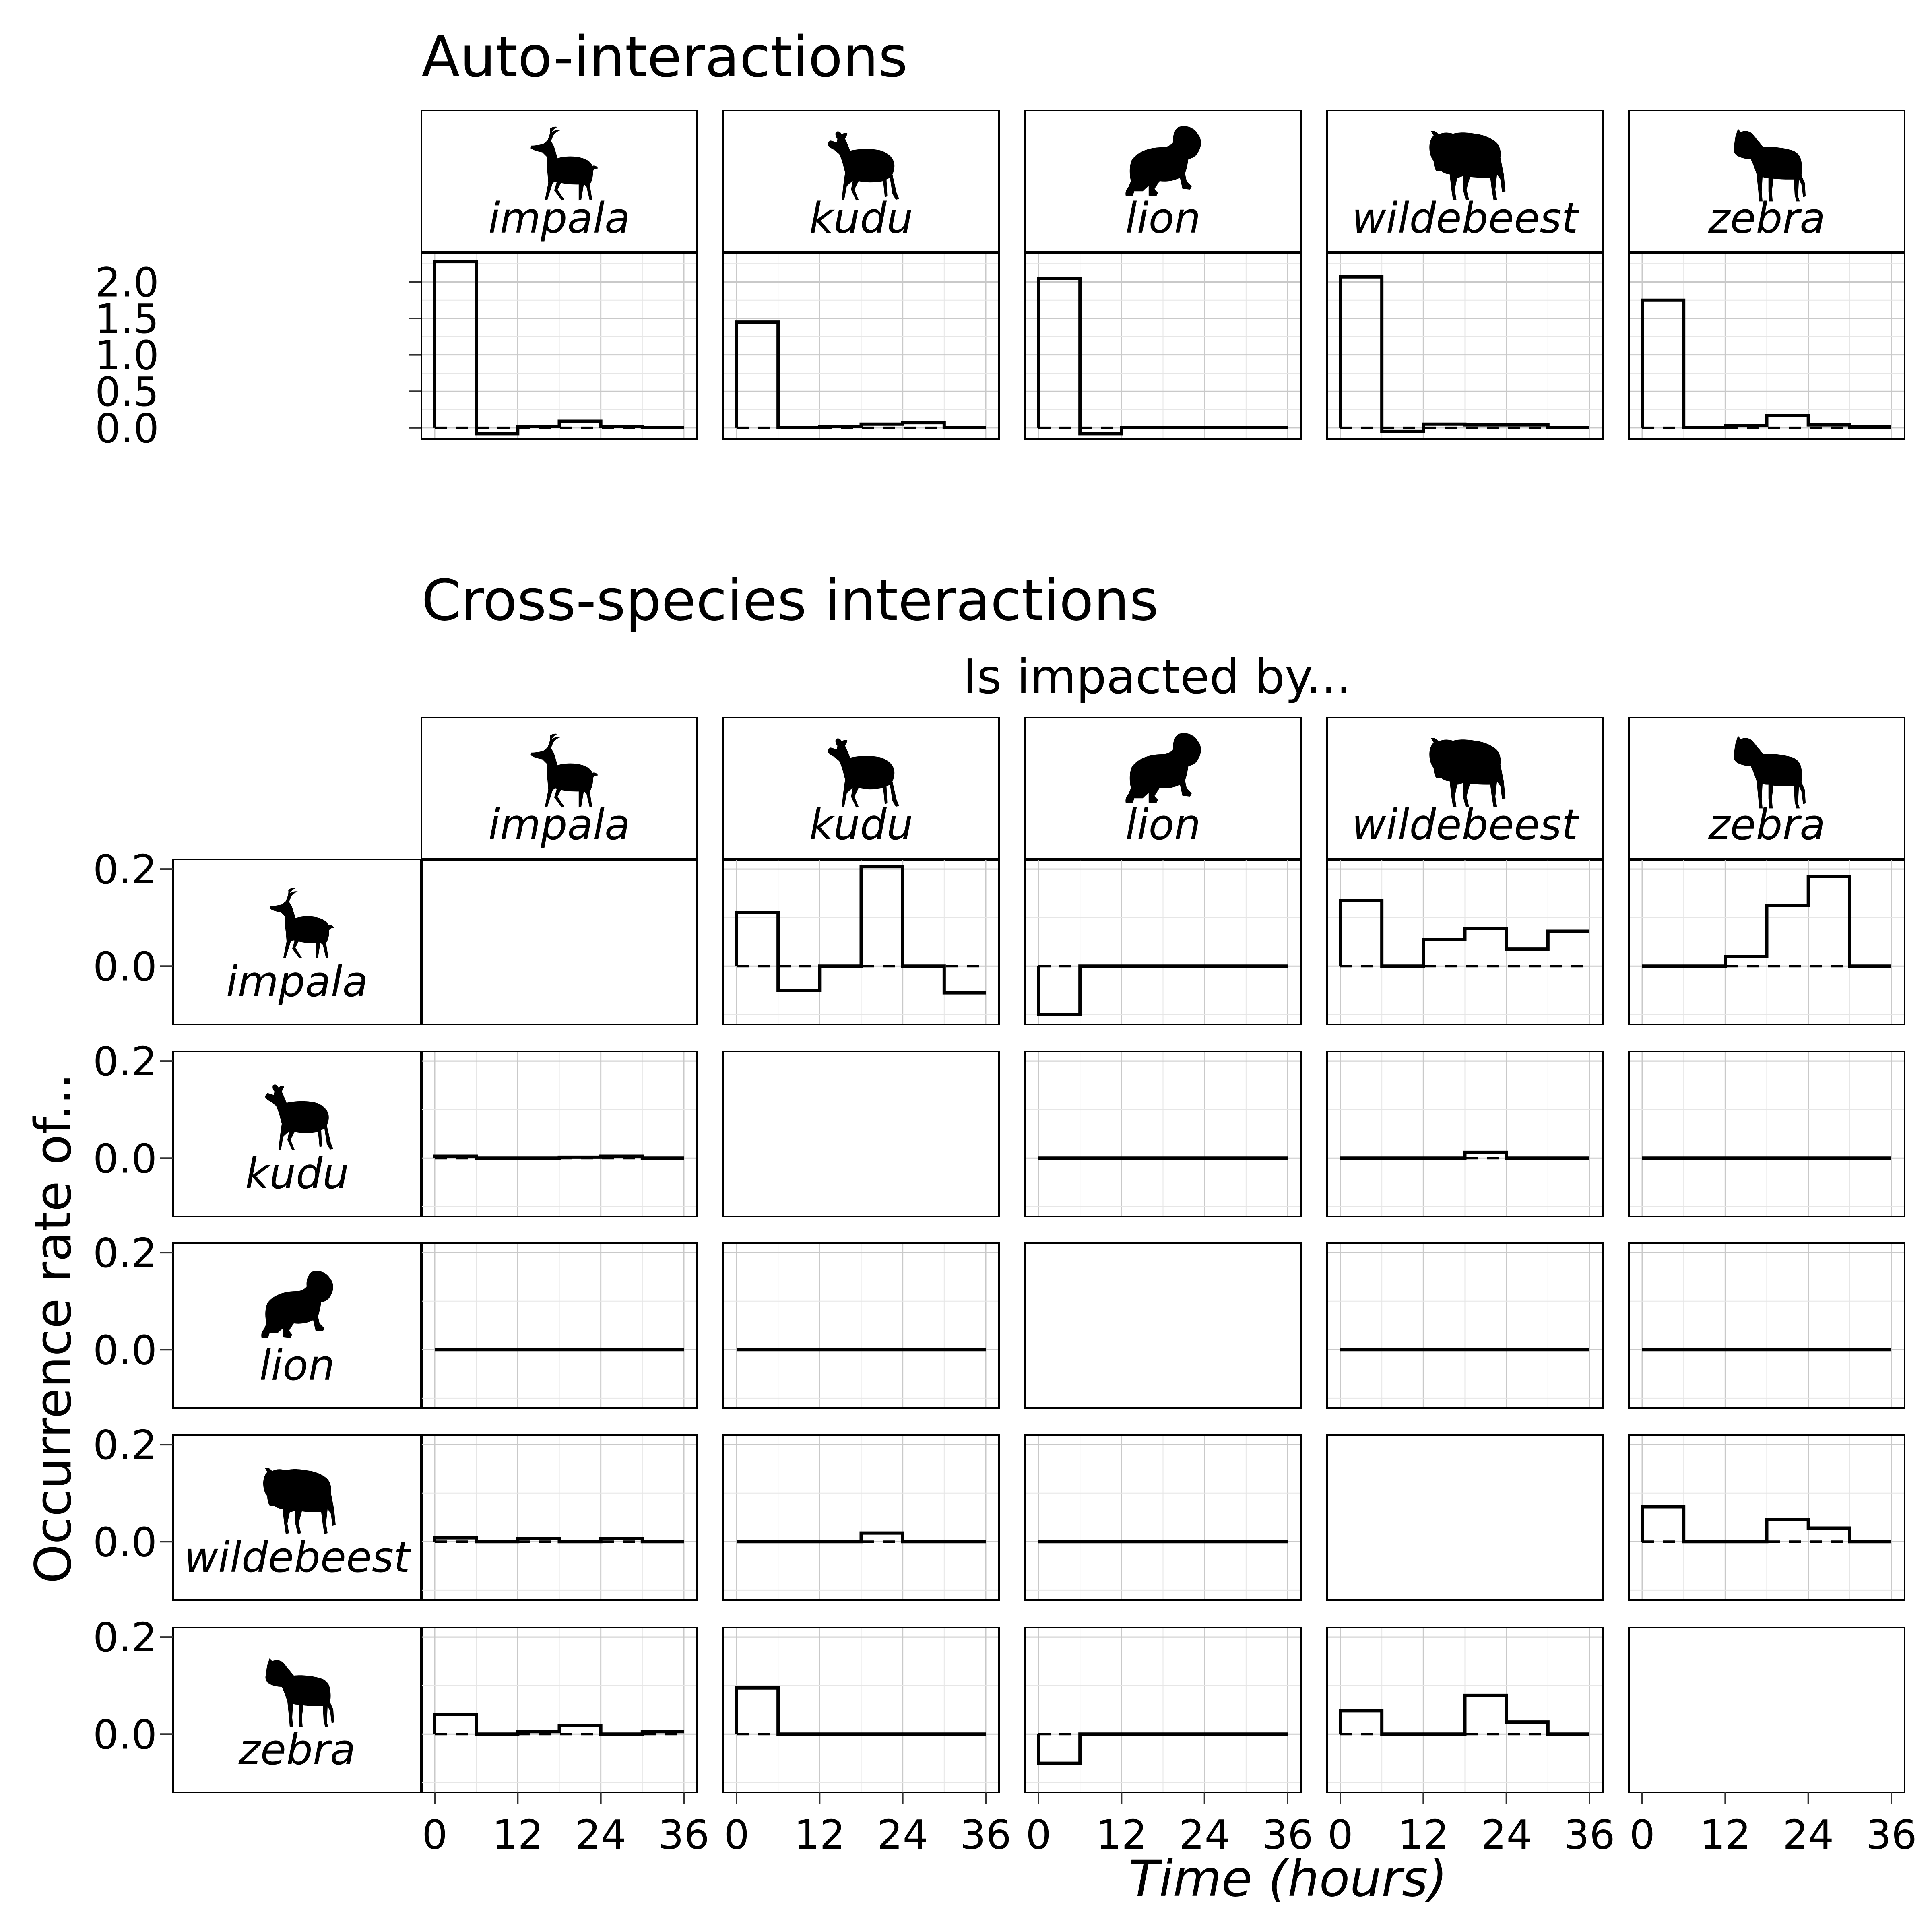 The height and width of the screenshot is (1932, 1932). What do you see at coordinates (559, 942) in the screenshot?
I see `cross-panel-impala-by-impala` at bounding box center [559, 942].